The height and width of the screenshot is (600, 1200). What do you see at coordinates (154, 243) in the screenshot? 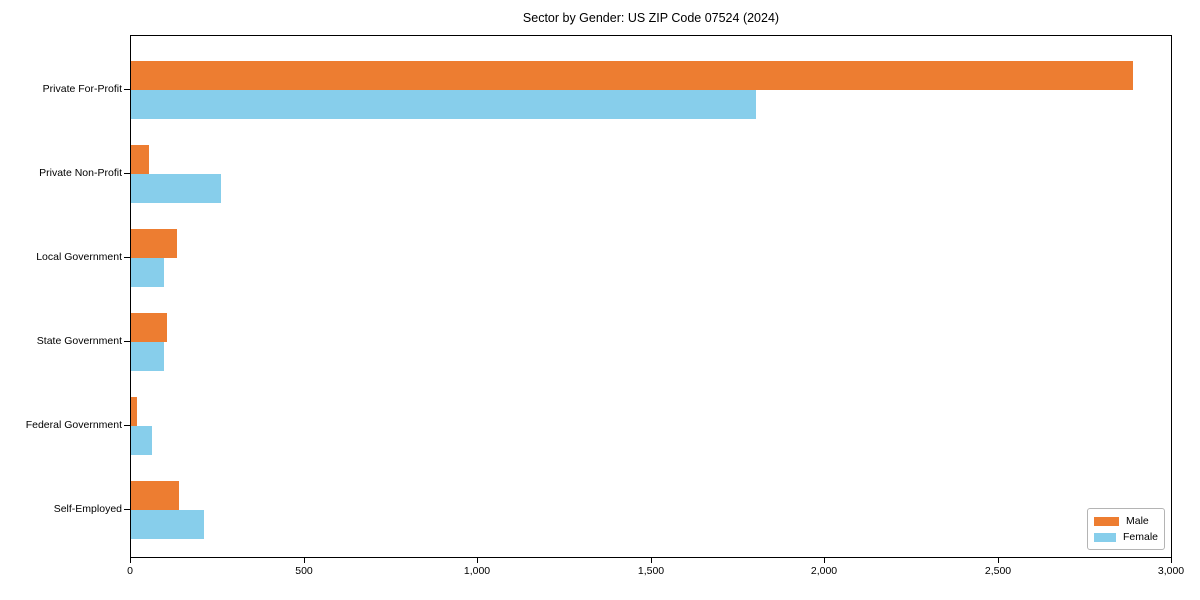
I see `bar-male-local-government` at bounding box center [154, 243].